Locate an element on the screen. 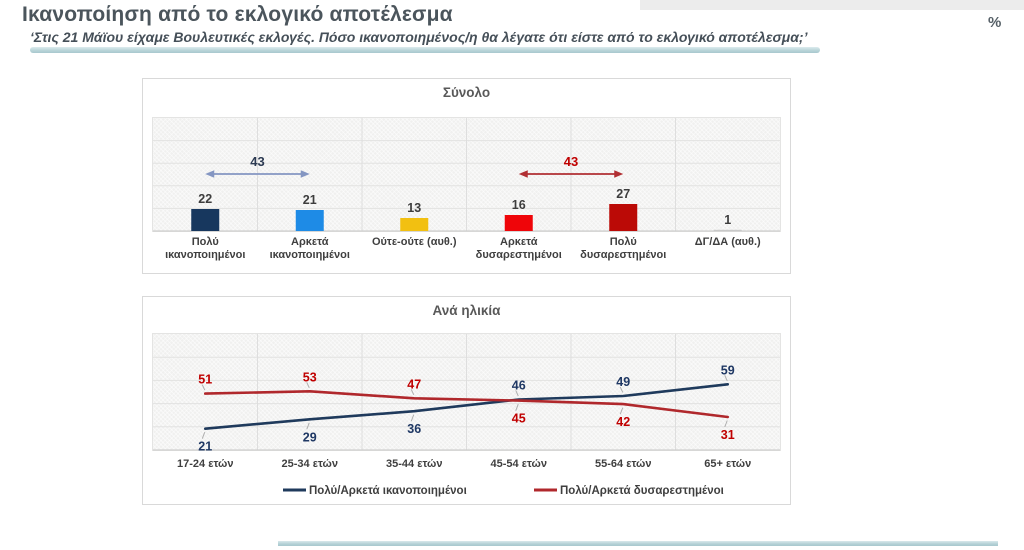 The width and height of the screenshot is (1024, 550). x-axis-label: 35-44 ετών is located at coordinates (414, 464).